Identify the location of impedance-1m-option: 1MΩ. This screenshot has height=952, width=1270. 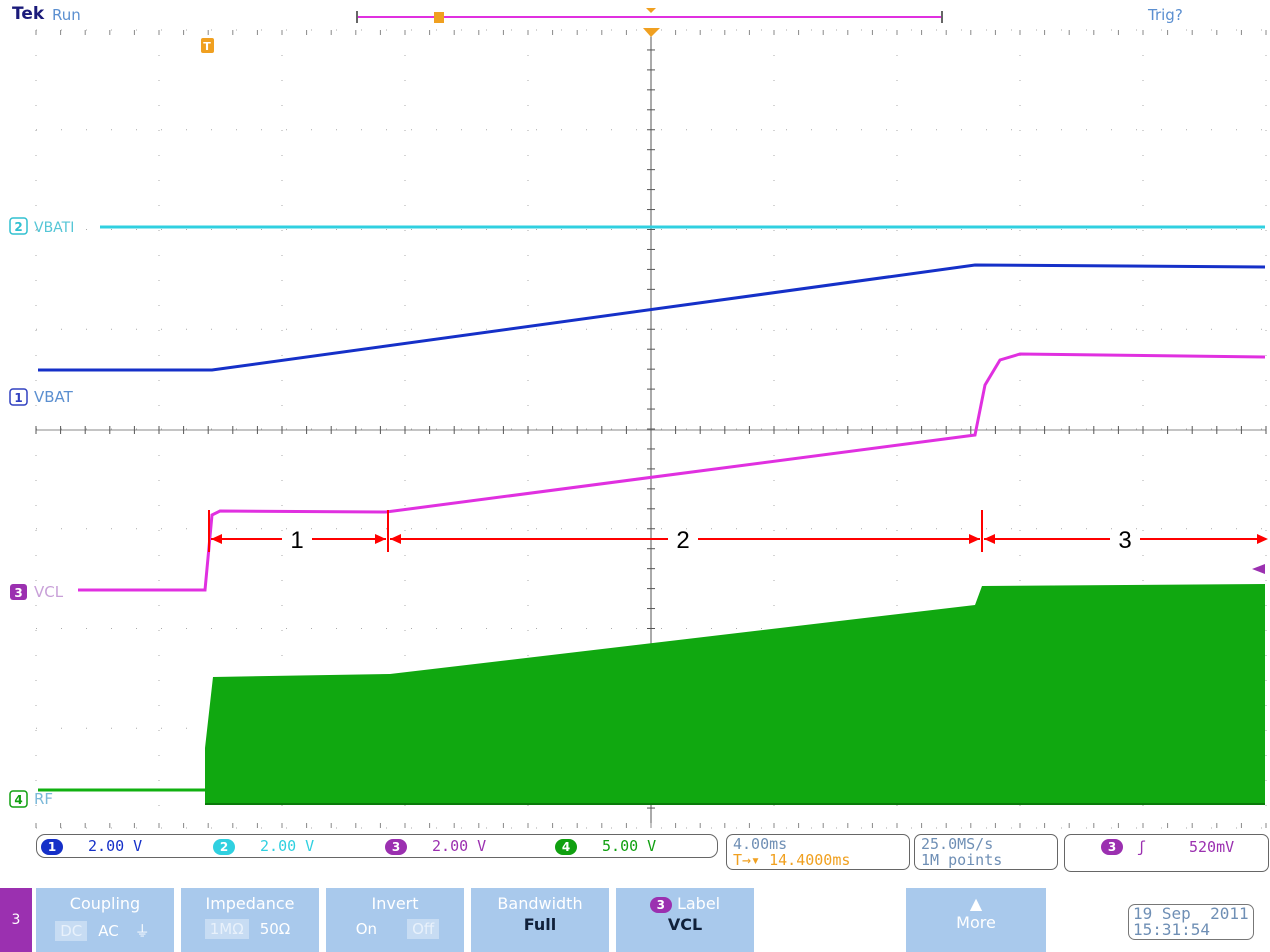
(226, 929).